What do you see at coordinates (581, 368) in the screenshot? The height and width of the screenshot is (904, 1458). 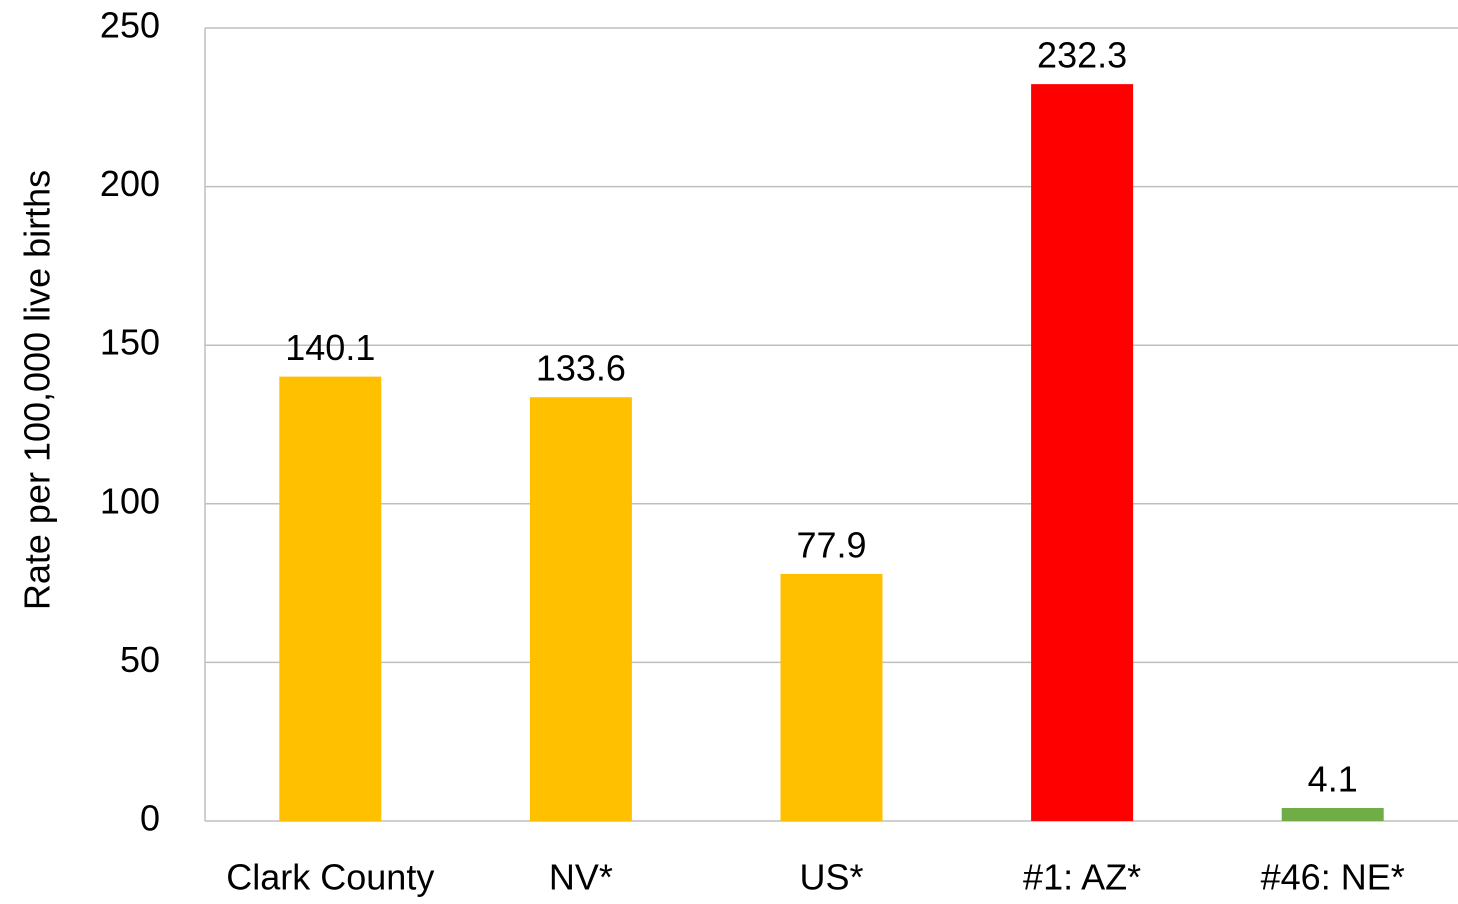 I see `data-label: 133.6` at bounding box center [581, 368].